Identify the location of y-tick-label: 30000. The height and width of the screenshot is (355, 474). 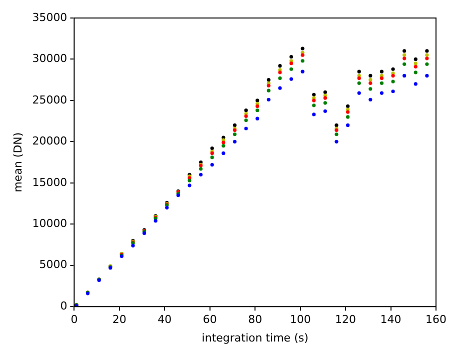
(50, 59).